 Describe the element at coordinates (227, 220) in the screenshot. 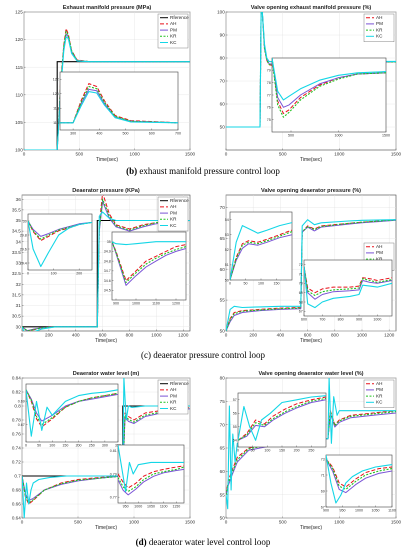

I see `y-tick-label: 54` at that location.